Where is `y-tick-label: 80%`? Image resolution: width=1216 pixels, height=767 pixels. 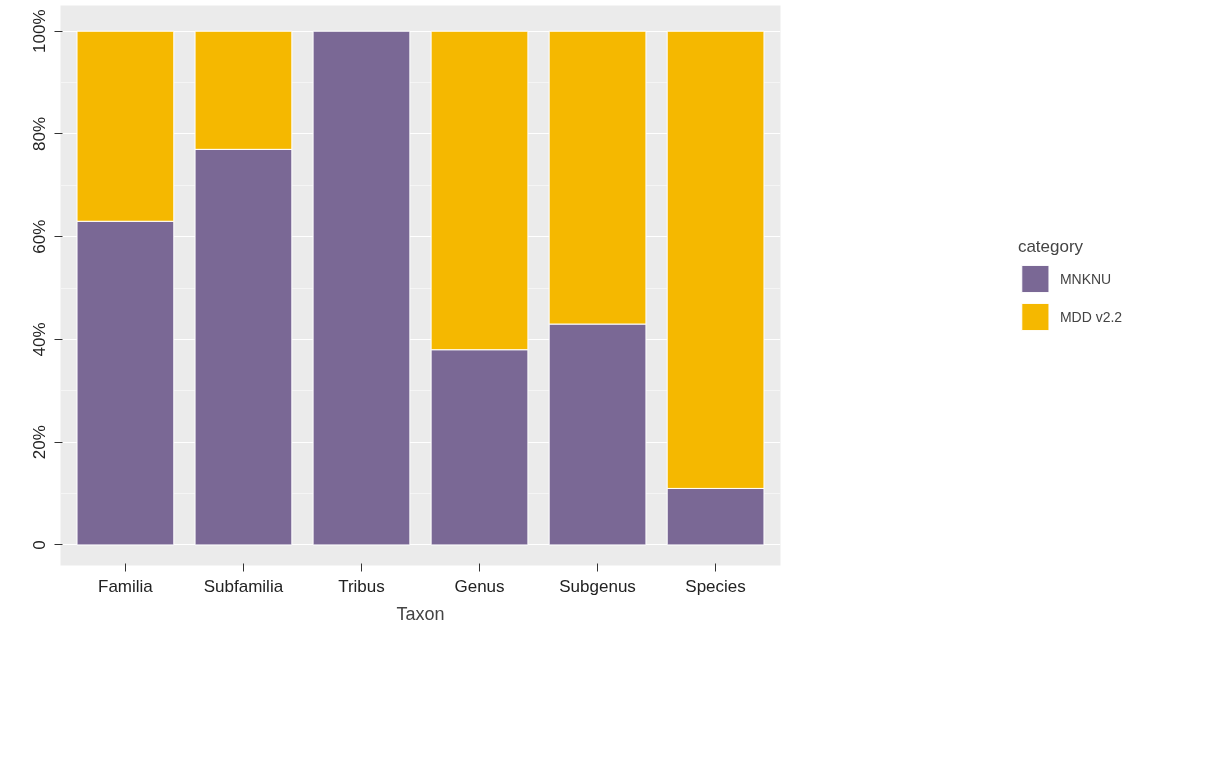 y-tick-label: 80% is located at coordinates (40, 133).